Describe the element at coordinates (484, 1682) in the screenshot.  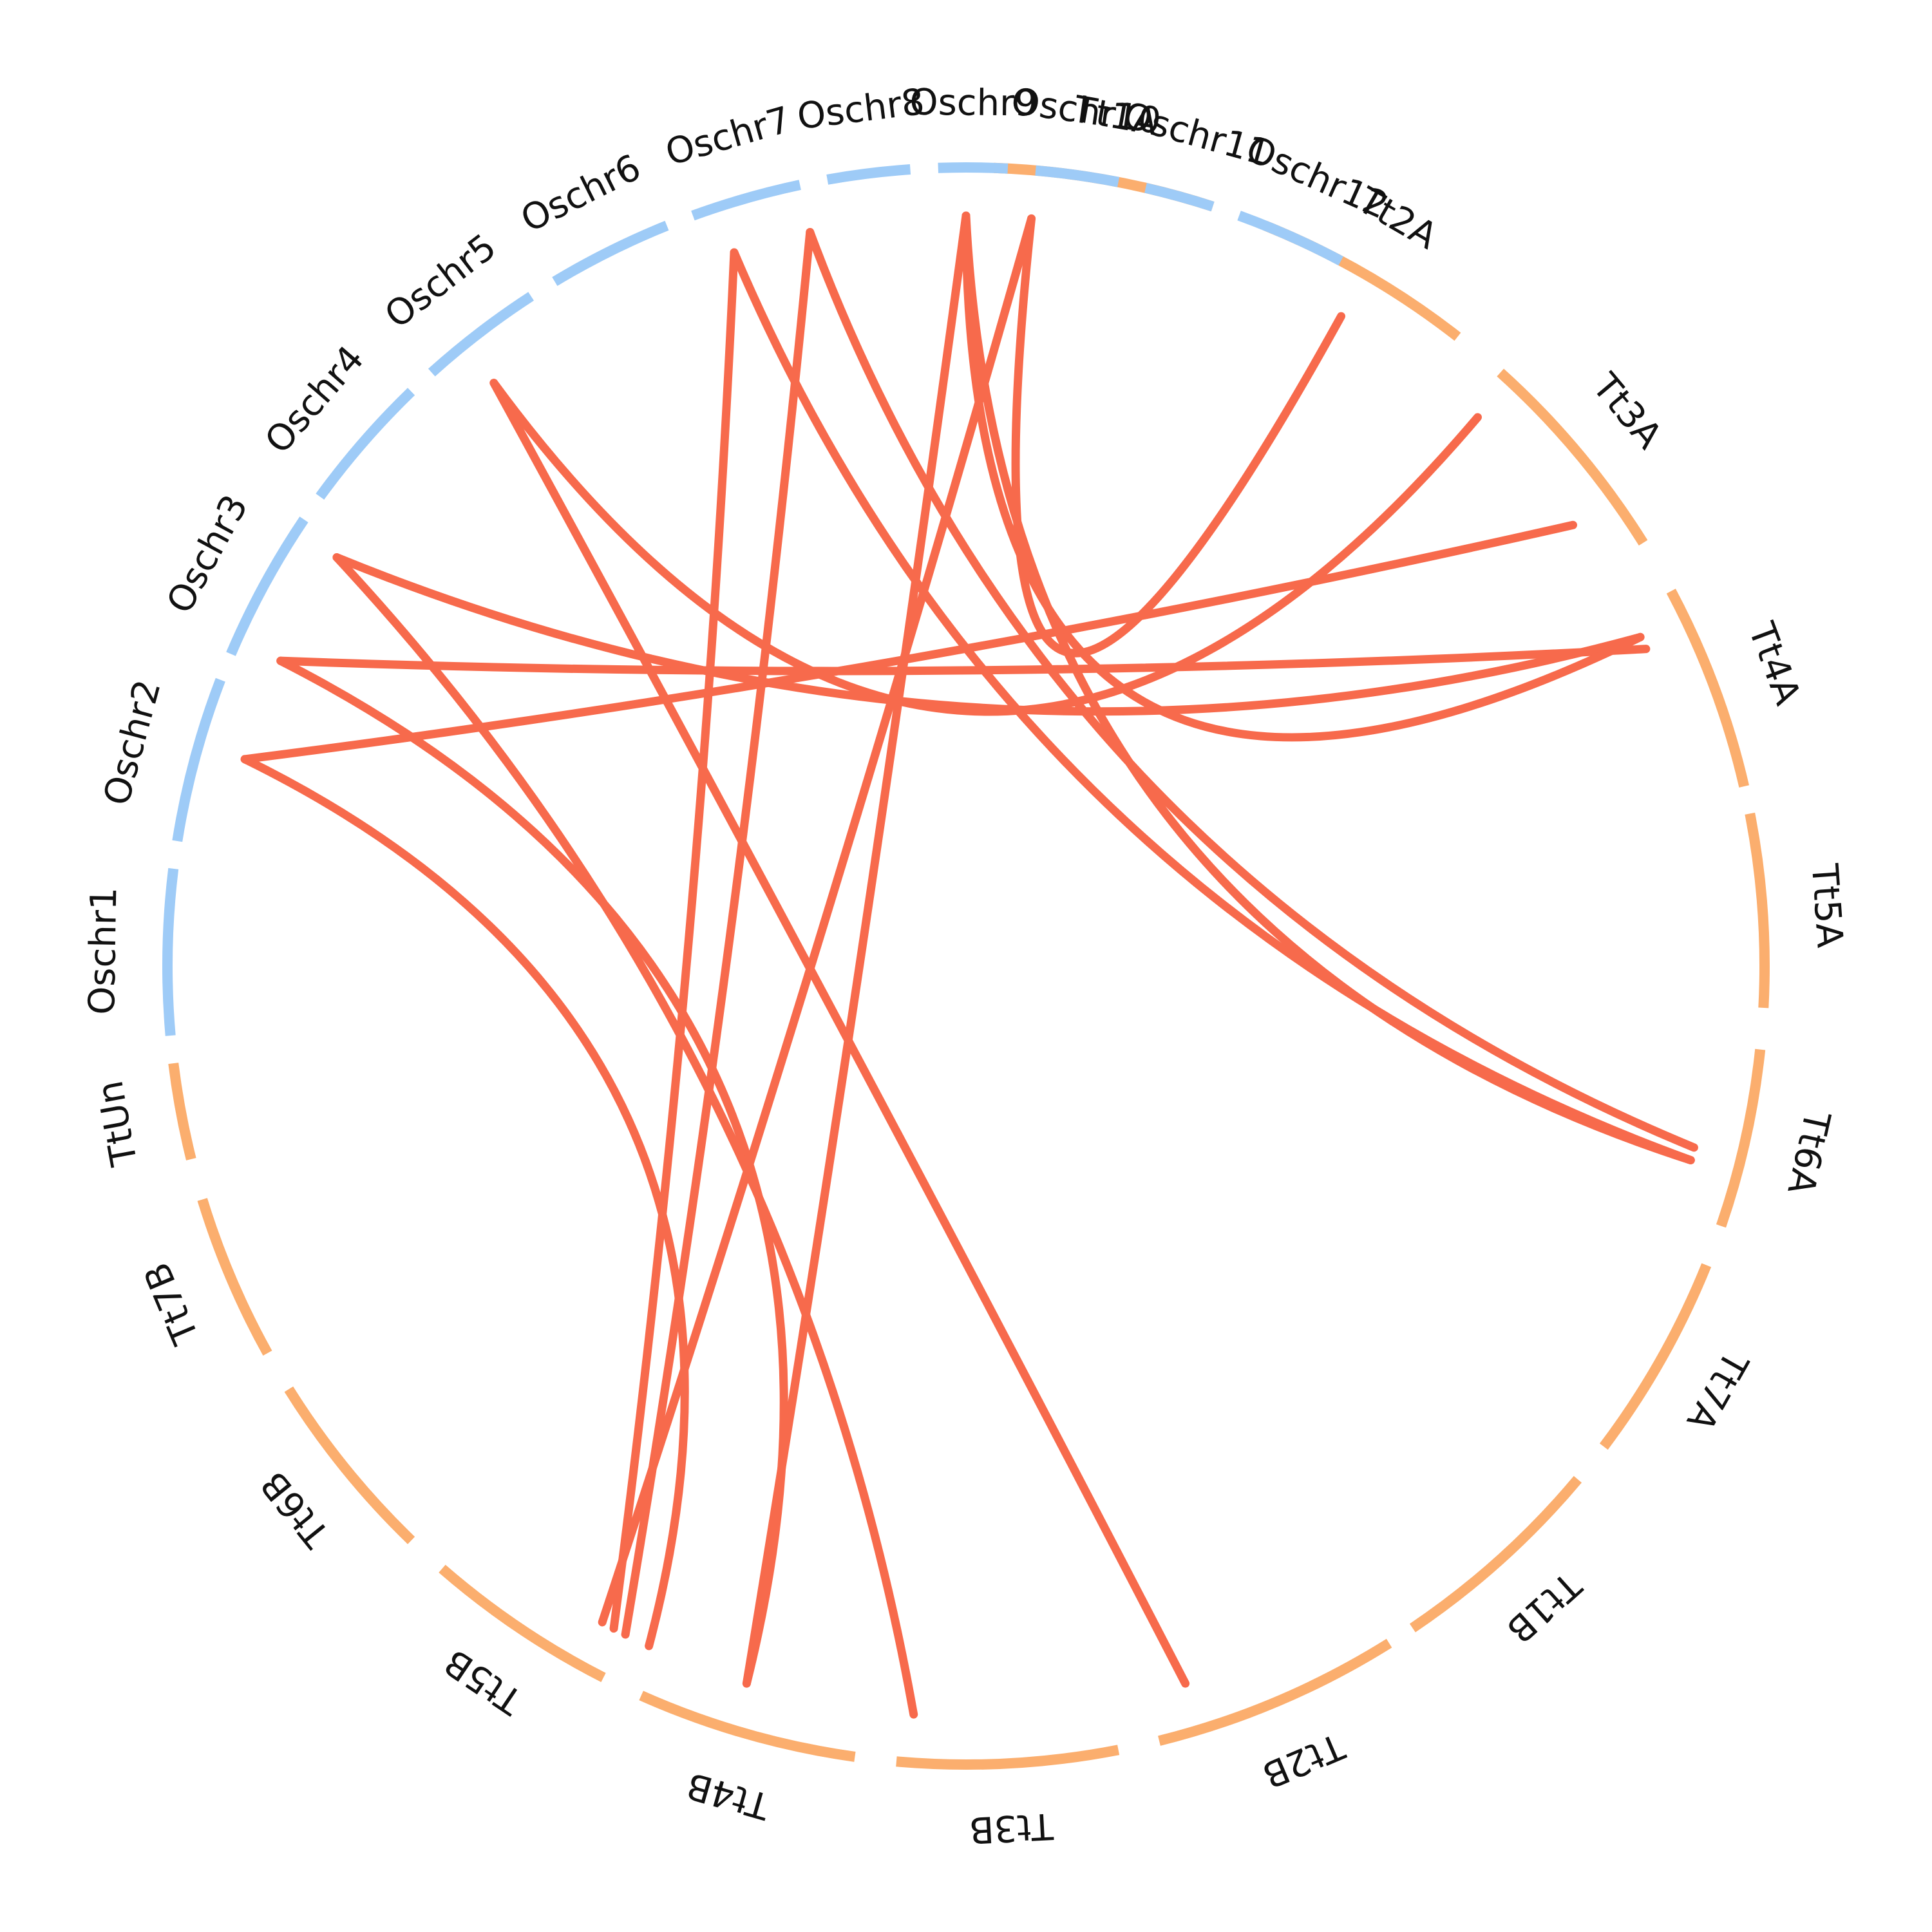
I see `label-tt5b: Tt5B` at that location.